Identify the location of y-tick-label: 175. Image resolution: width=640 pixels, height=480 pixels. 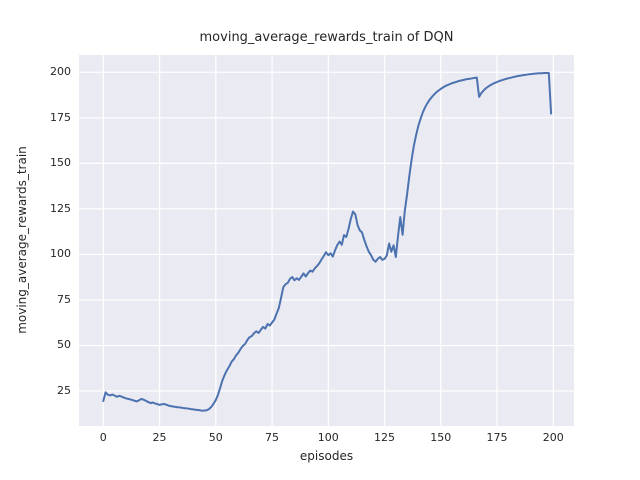
(60, 117).